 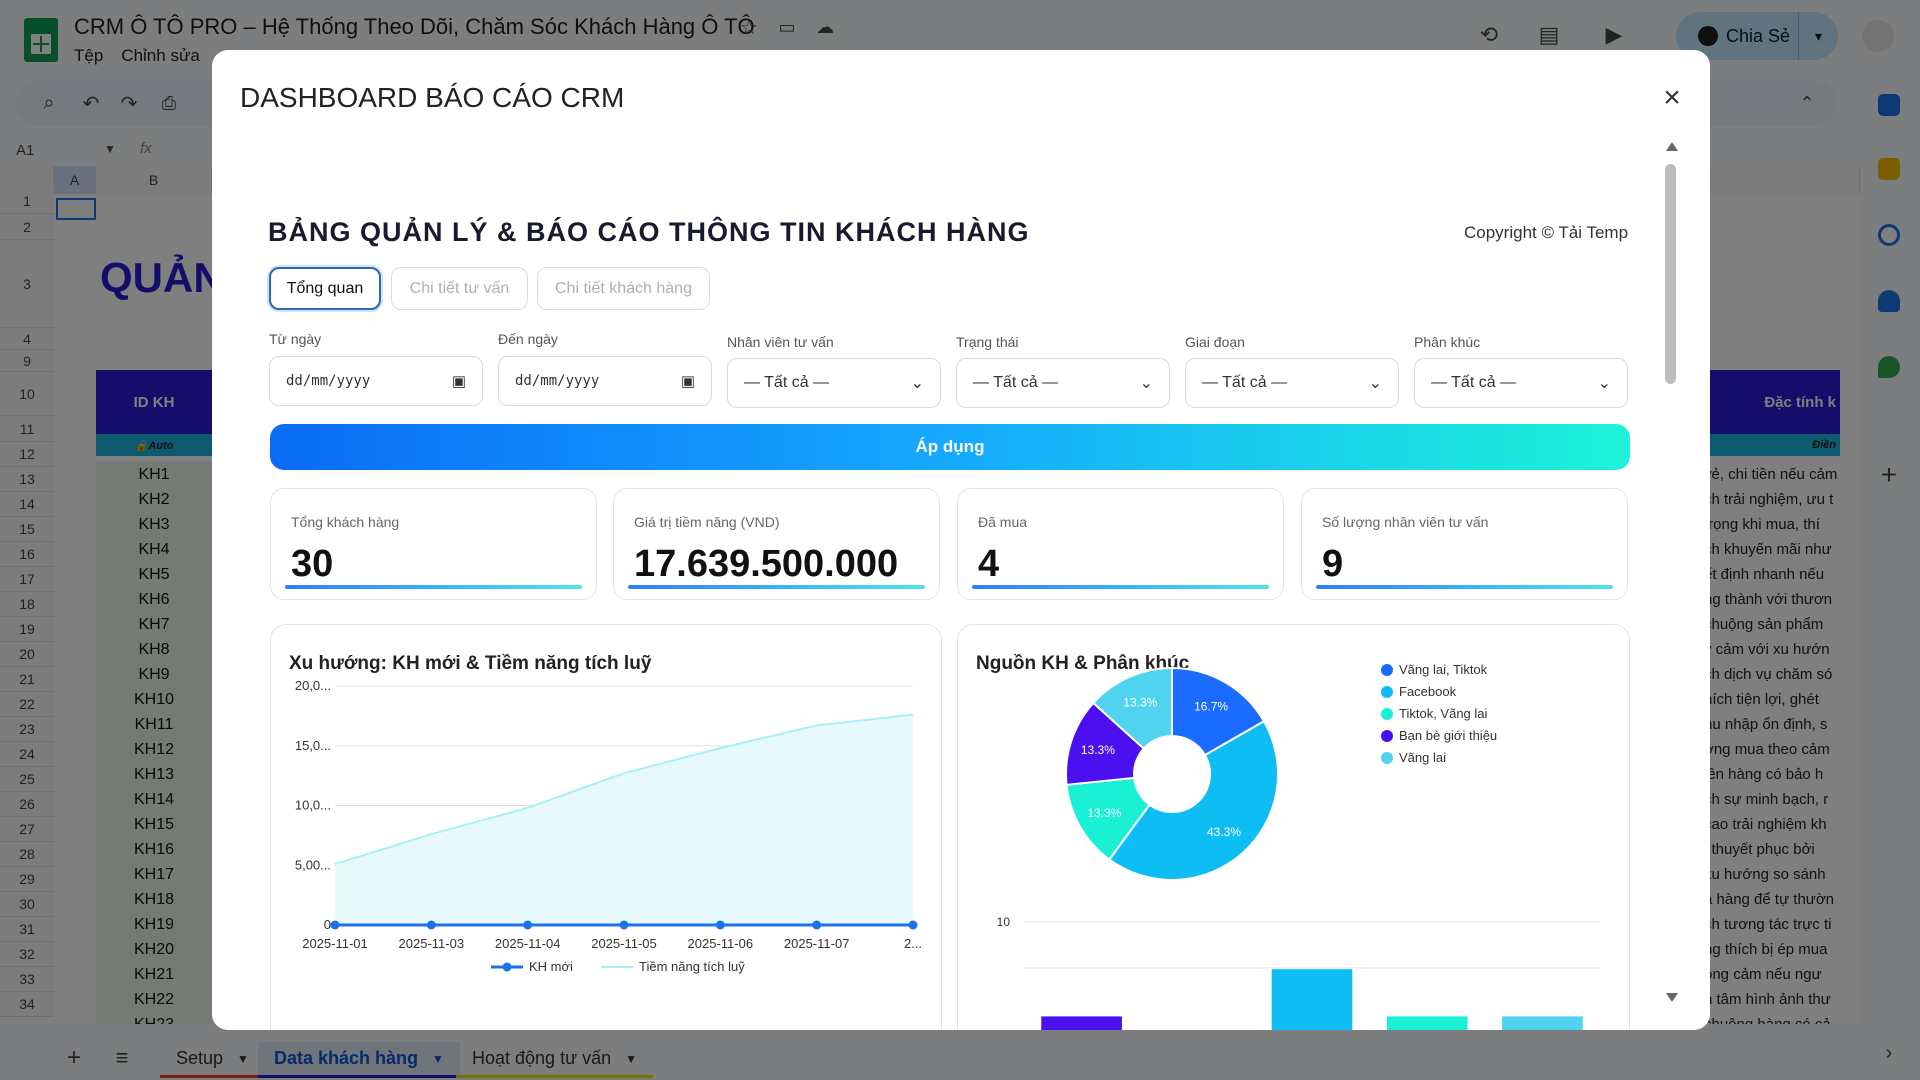 What do you see at coordinates (459, 288) in the screenshot?
I see `tab-chi-tiet-tu-van: Chi tiết tư vấn` at bounding box center [459, 288].